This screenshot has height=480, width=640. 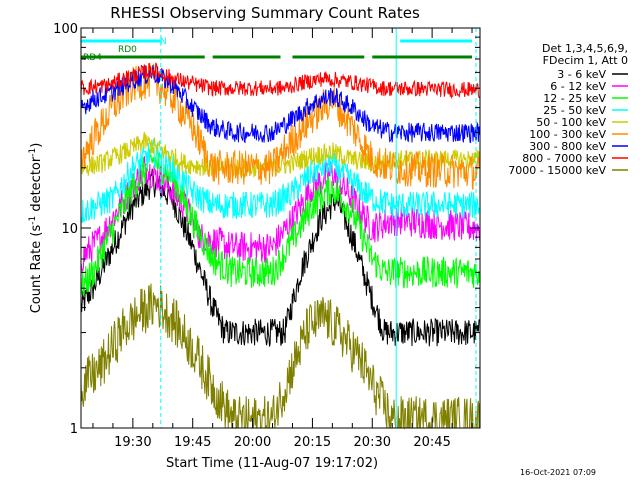 What do you see at coordinates (581, 74) in the screenshot?
I see `legend-label-0: 3 - 6 keV` at bounding box center [581, 74].